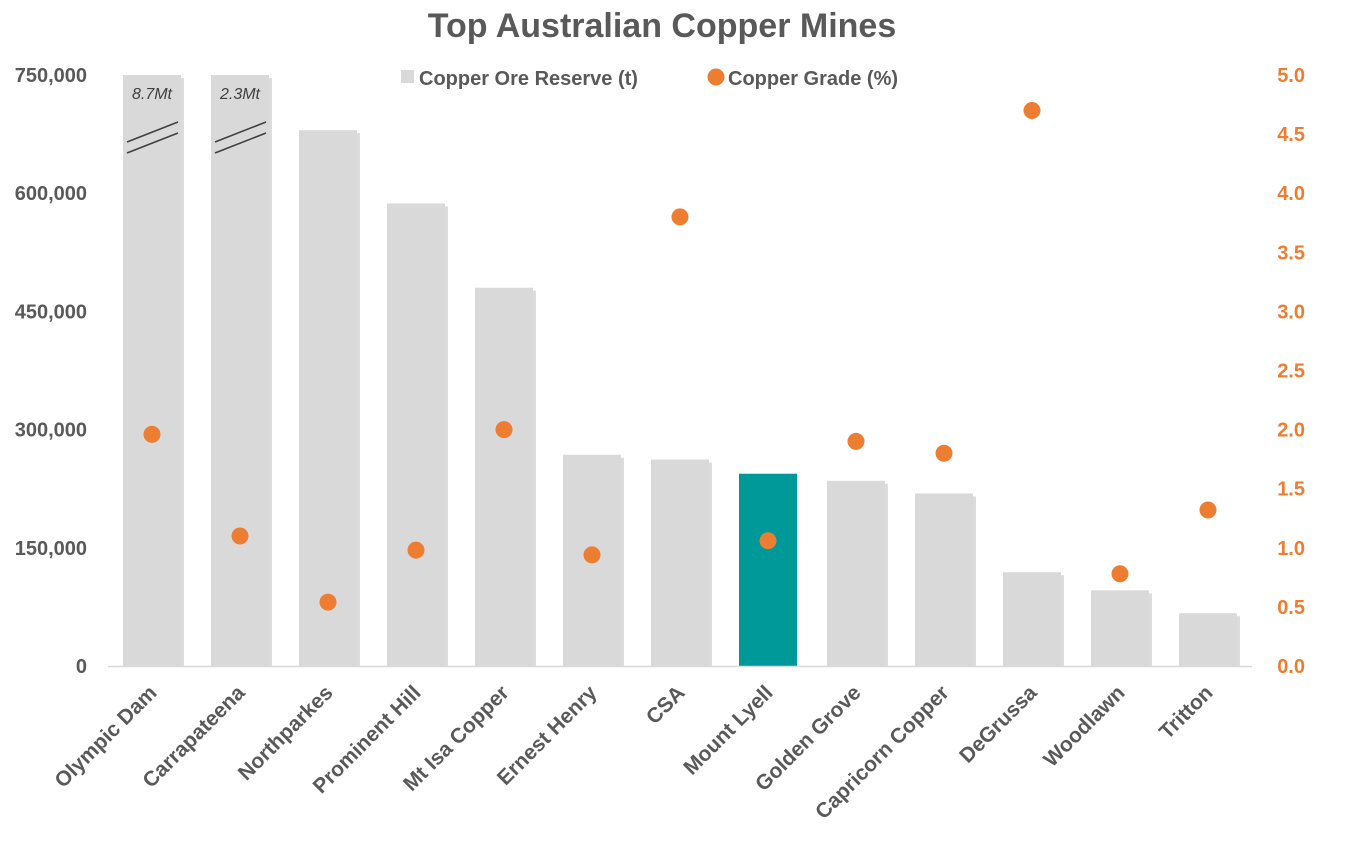  Describe the element at coordinates (649, 79) in the screenshot. I see `legend: Copper Ore Reserve (t) Copper Grade (%)` at that location.